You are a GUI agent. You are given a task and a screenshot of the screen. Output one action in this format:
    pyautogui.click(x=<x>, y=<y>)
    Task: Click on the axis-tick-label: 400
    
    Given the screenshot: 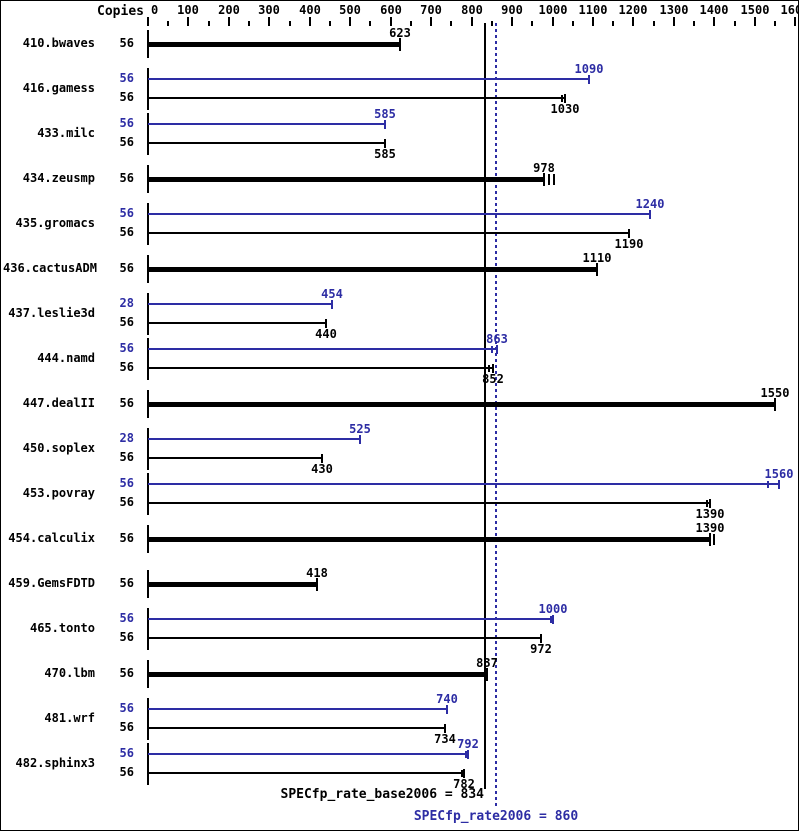 What is the action you would take?
    pyautogui.click(x=310, y=10)
    